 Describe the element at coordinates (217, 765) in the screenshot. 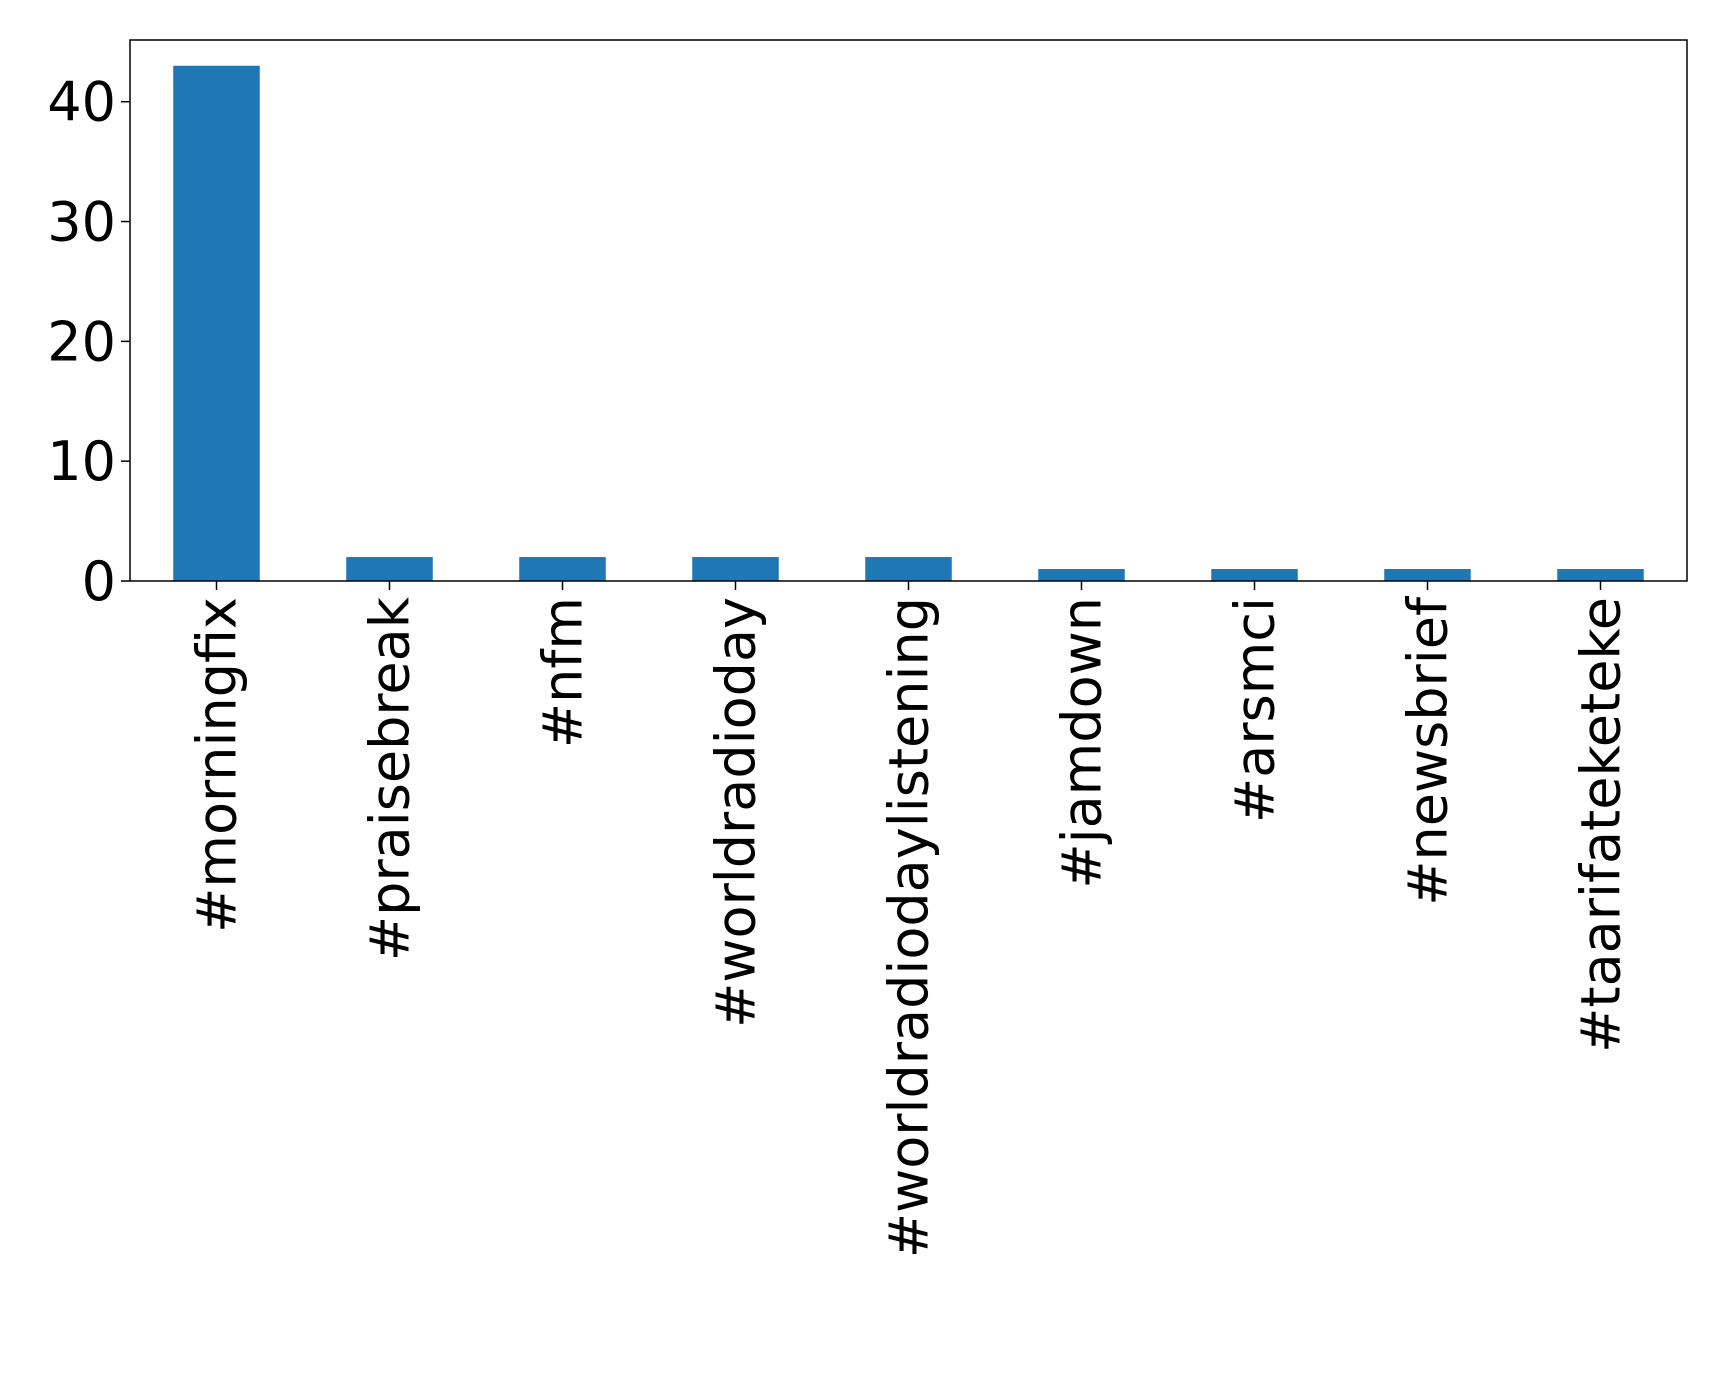

I see `x-tick-label: #morningfix` at that location.